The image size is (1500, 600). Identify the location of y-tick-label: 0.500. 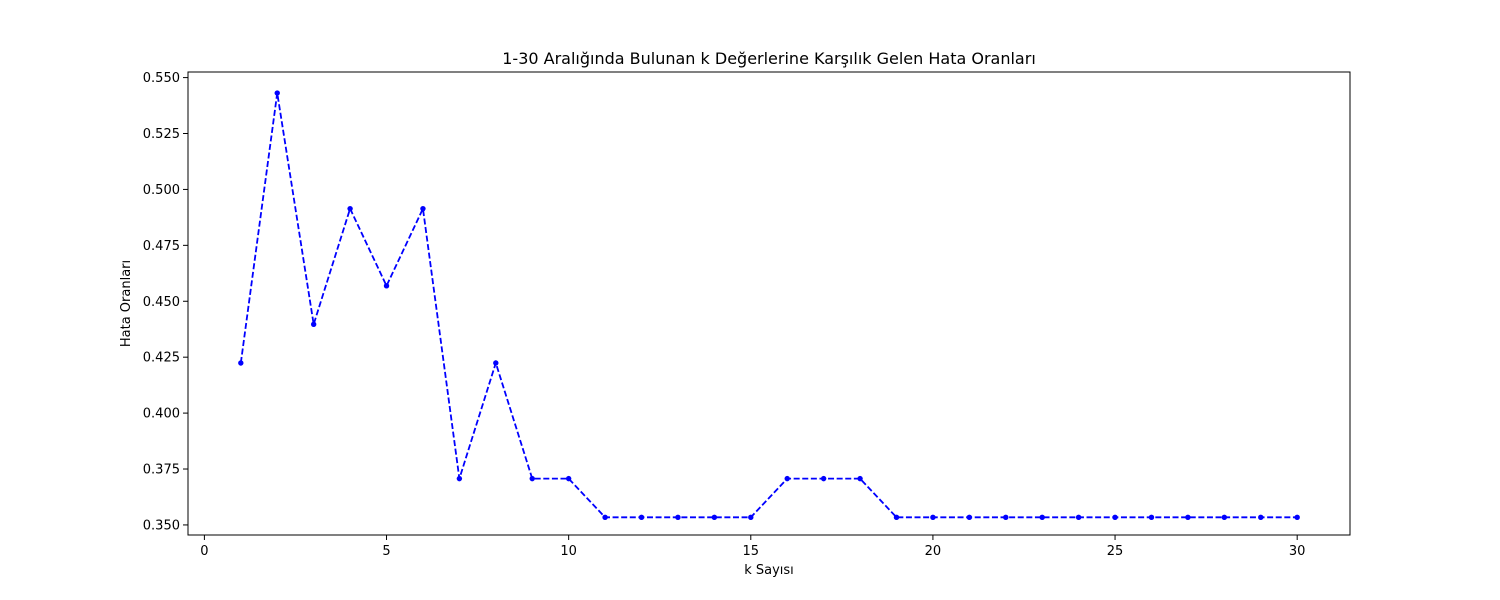
(161, 190).